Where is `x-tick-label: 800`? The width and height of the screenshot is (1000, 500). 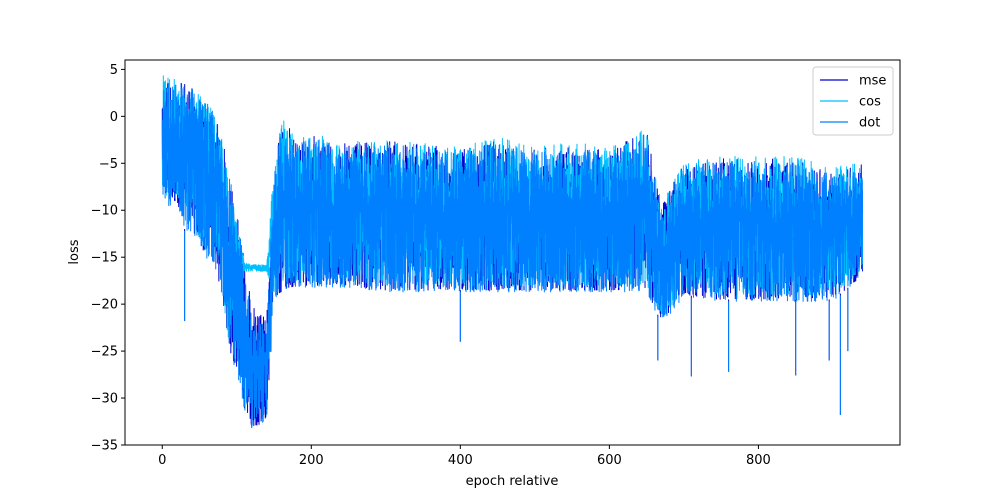
x-tick-label: 800 is located at coordinates (758, 460).